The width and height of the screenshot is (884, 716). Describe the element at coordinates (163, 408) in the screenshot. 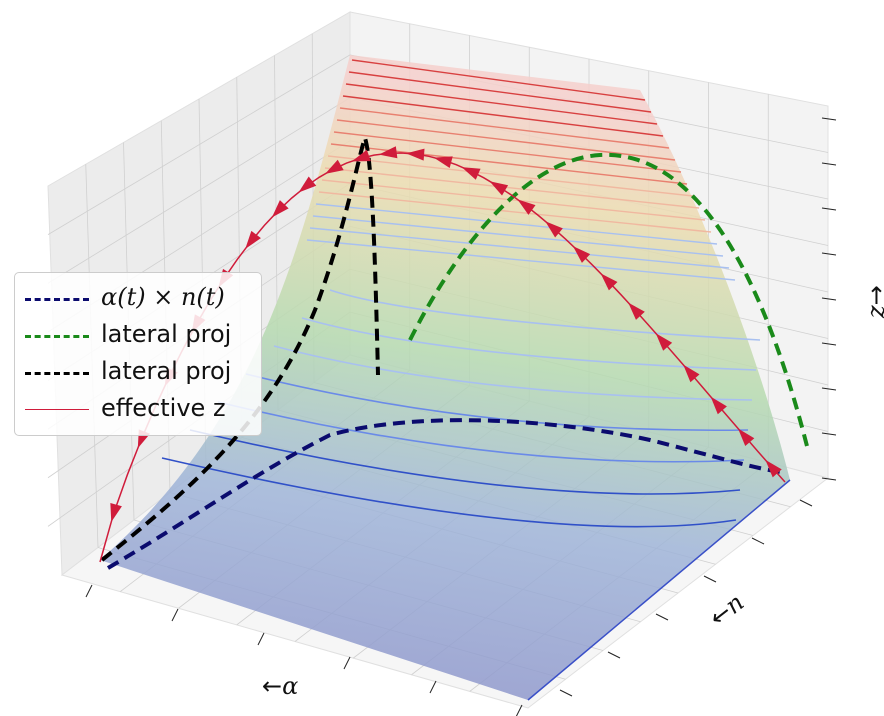

I see `legend-label: effective z` at that location.